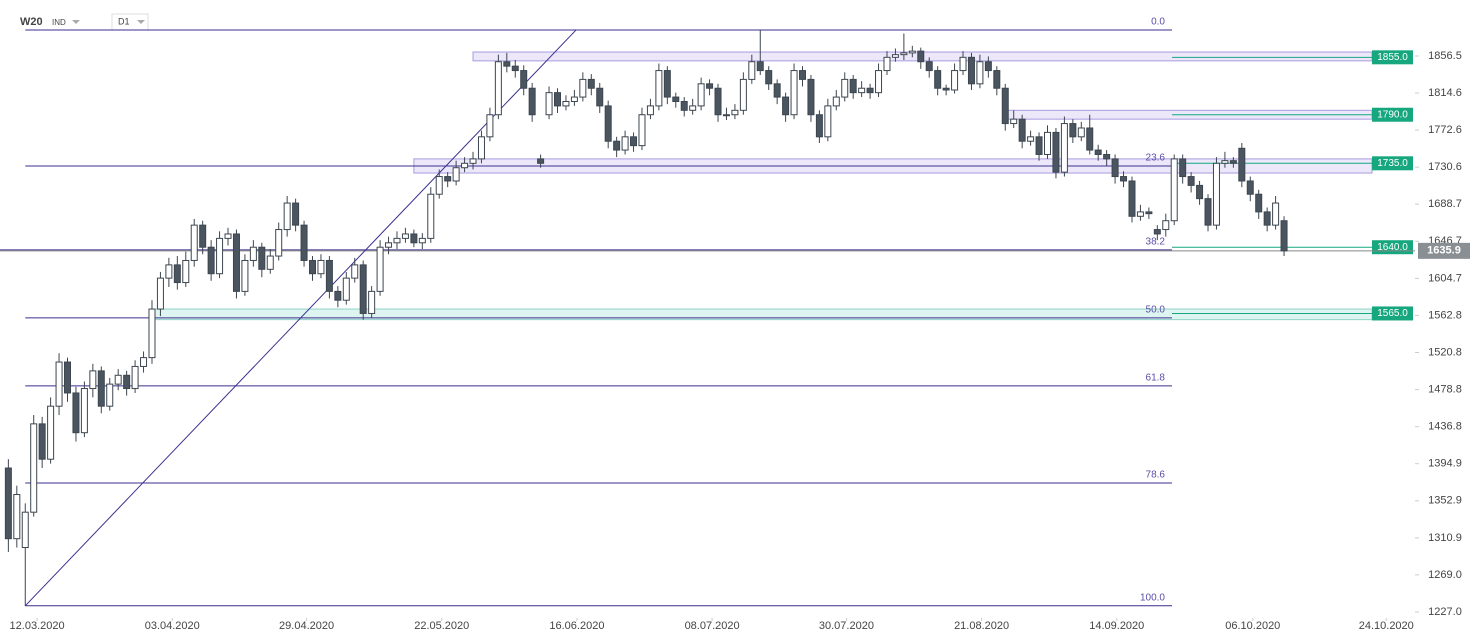 The image size is (1482, 643). What do you see at coordinates (1445, 167) in the screenshot?
I see `y-tick-label: 1730.6` at bounding box center [1445, 167].